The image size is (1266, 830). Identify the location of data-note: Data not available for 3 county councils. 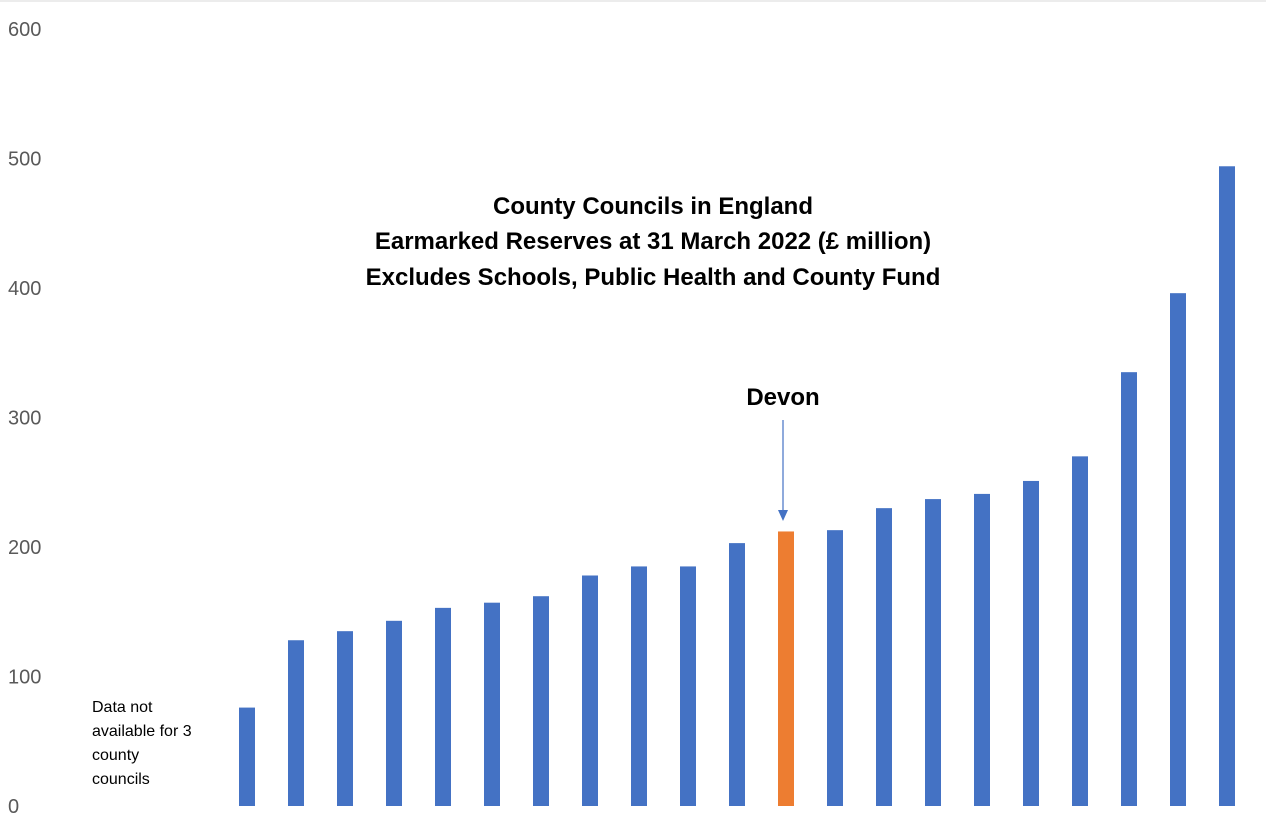
(142, 743).